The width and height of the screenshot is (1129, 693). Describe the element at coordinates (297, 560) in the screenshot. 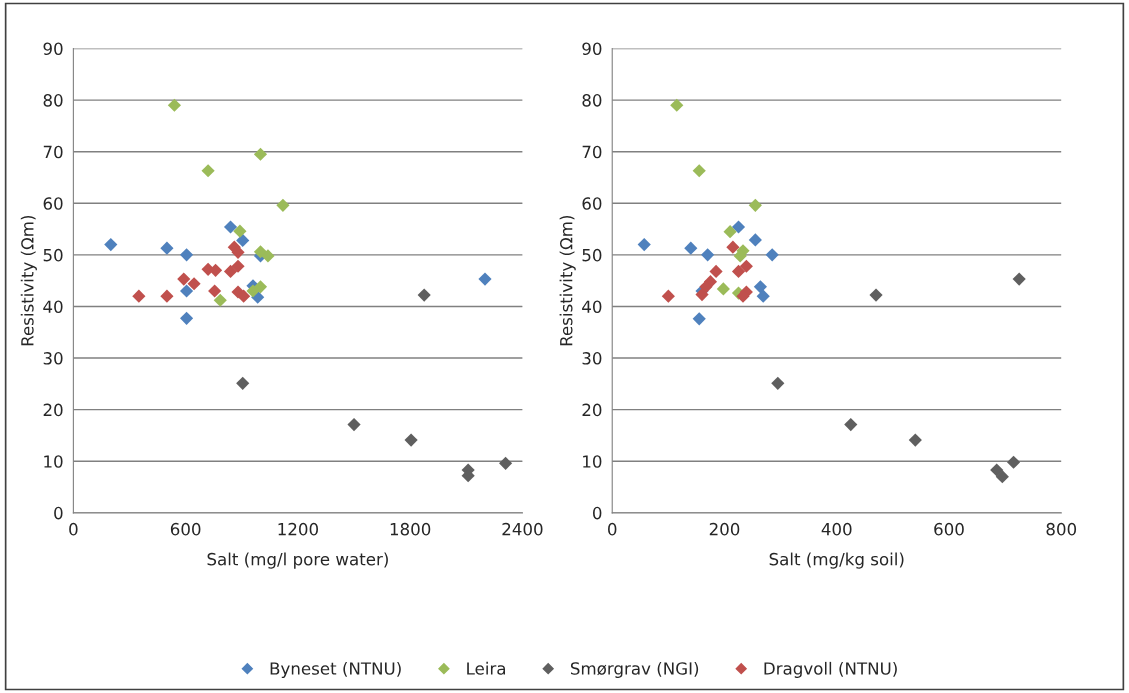

I see `x-axis-title: Salt (mg/l pore water)` at that location.